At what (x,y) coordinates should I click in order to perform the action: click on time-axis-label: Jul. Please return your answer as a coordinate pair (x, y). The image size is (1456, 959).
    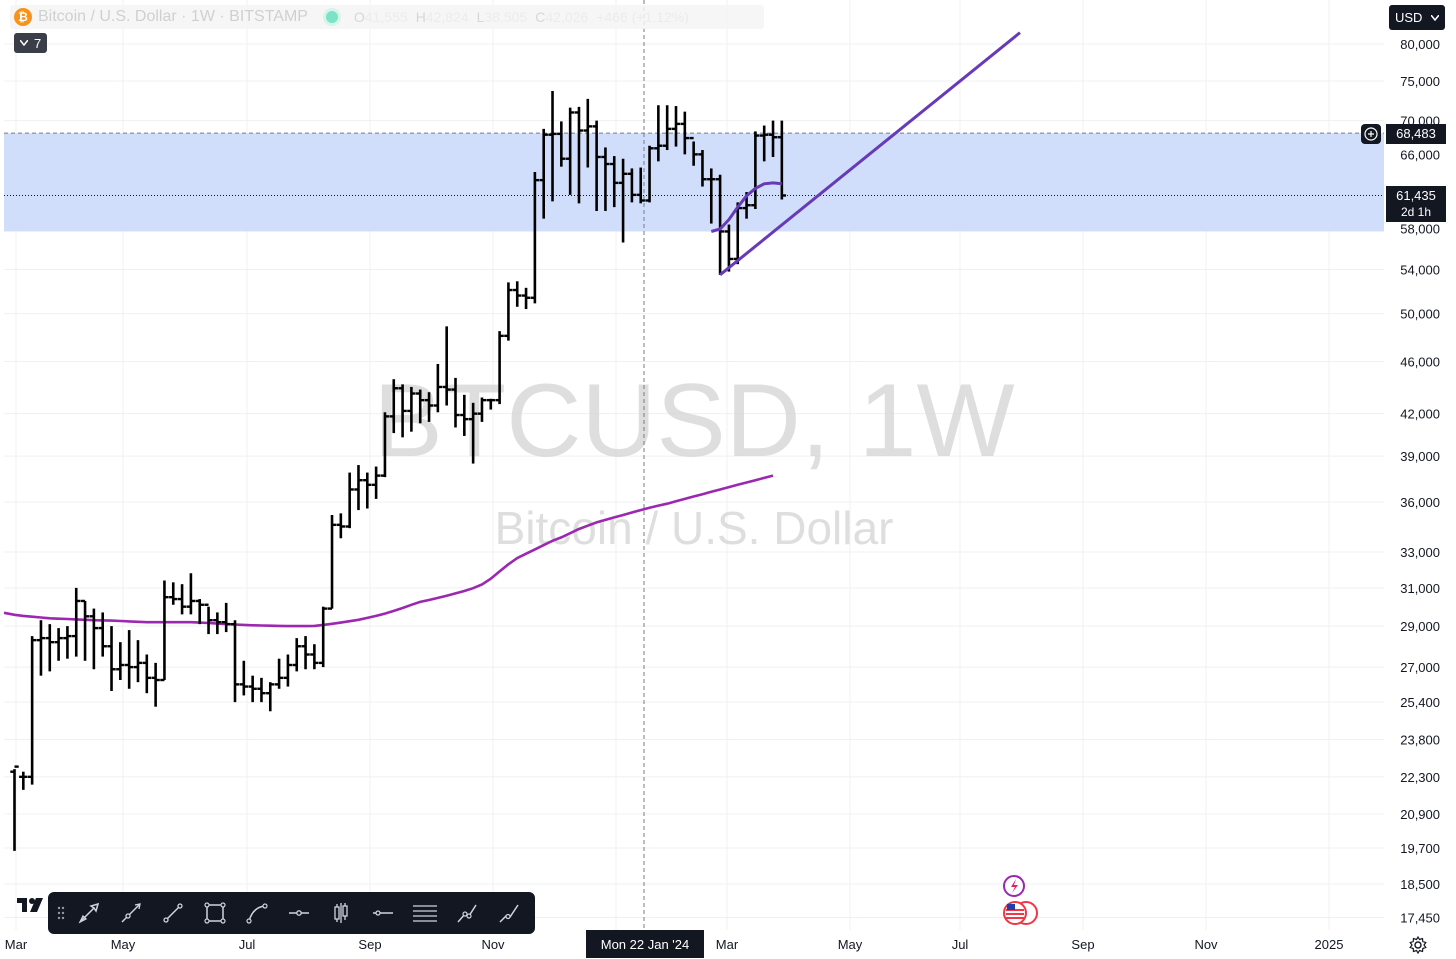
    Looking at the image, I should click on (247, 944).